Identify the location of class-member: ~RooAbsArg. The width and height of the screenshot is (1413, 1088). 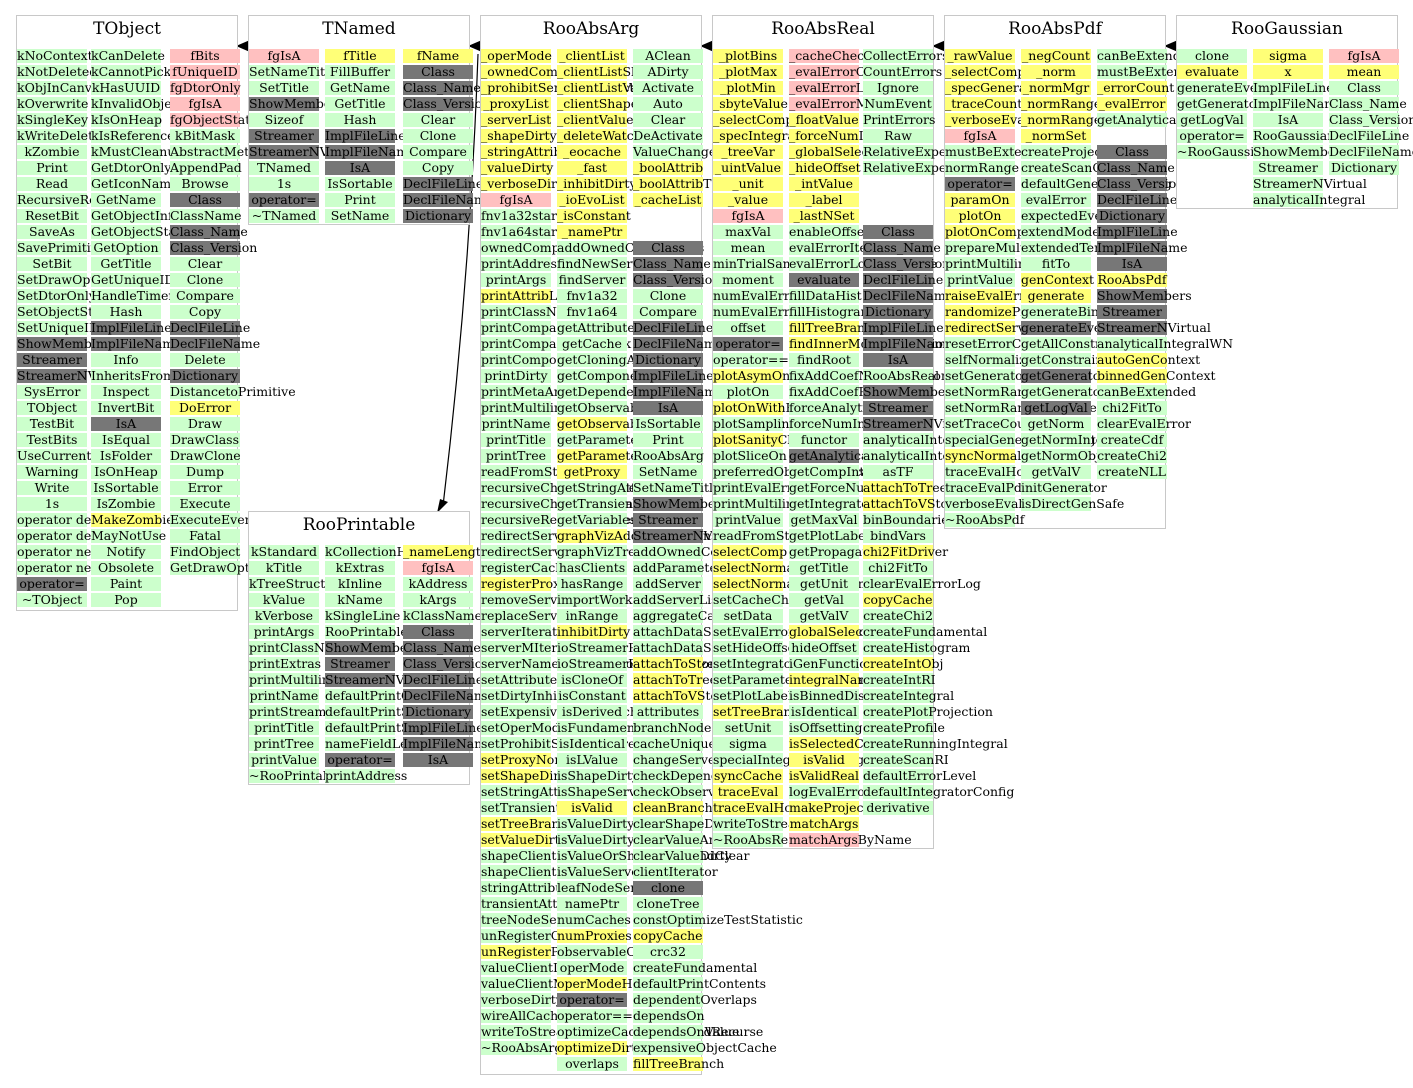
(522, 1047).